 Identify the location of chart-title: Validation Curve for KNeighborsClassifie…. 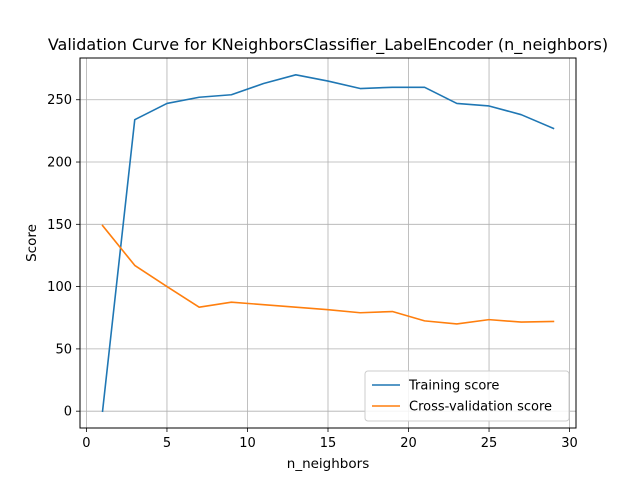
(328, 45).